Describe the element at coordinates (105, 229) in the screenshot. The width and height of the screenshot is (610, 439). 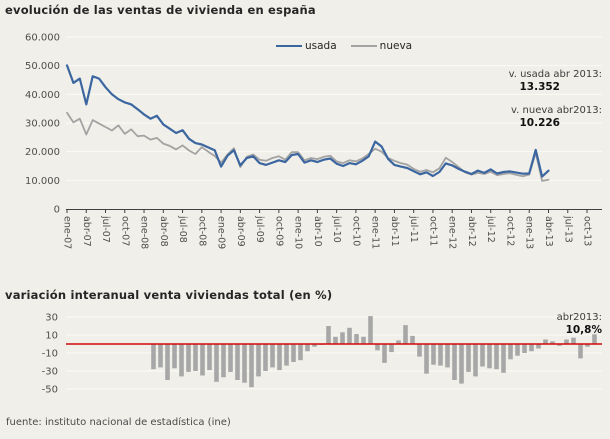
I see `svg-text: jul-07` at that location.